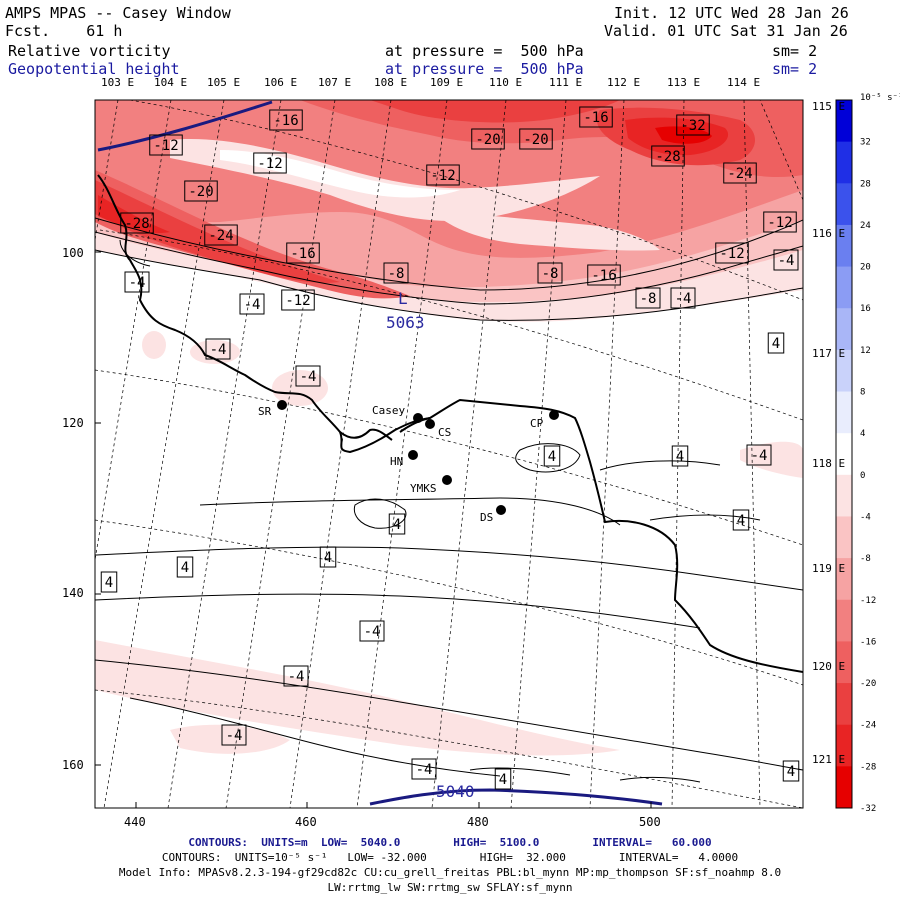  I want to click on lon-label: 108 E, so click(391, 82).